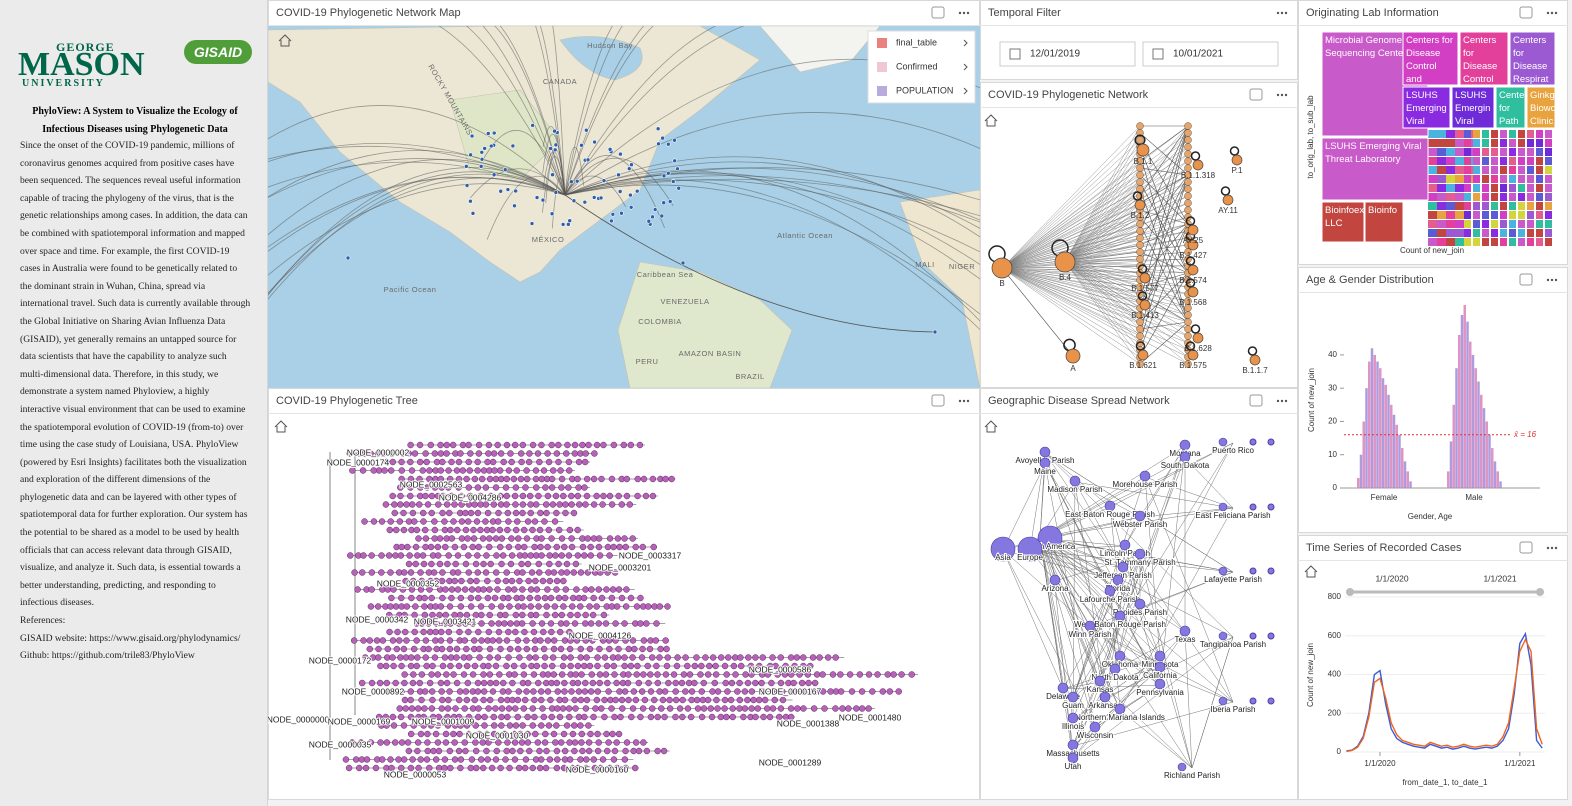  What do you see at coordinates (924, 90) in the screenshot?
I see `layer-name: POPULATION` at bounding box center [924, 90].